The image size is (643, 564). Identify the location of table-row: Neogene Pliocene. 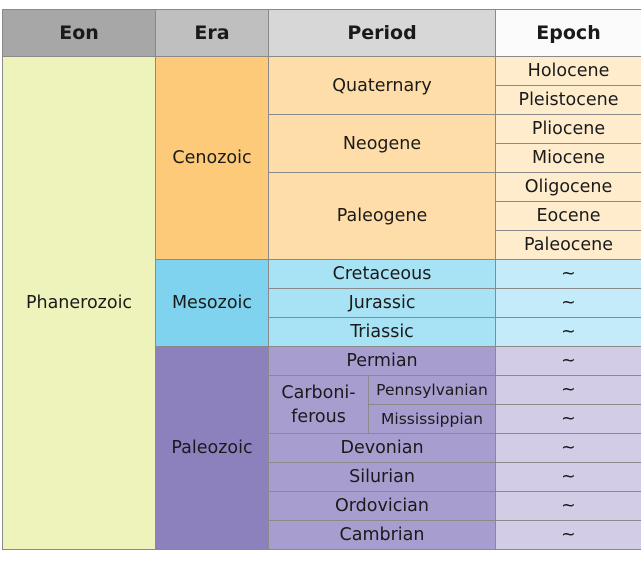
(322, 143).